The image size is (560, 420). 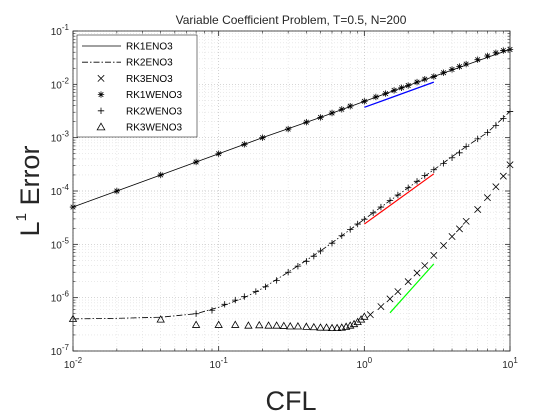 What do you see at coordinates (291, 363) in the screenshot?
I see `x-tick-labels: 10⁻² 10⁻¹ 10⁰ 10¹` at bounding box center [291, 363].